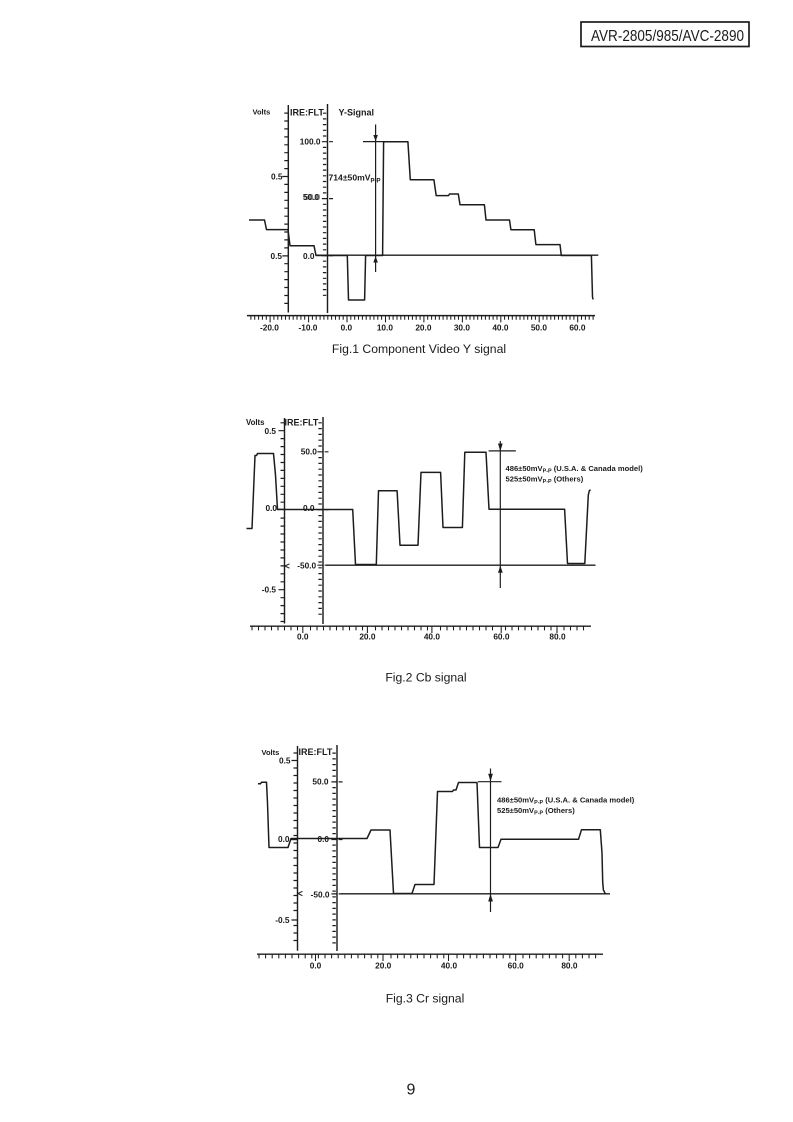  What do you see at coordinates (355, 179) in the screenshot?
I see `svg-text: 714±50mVP-P` at bounding box center [355, 179].